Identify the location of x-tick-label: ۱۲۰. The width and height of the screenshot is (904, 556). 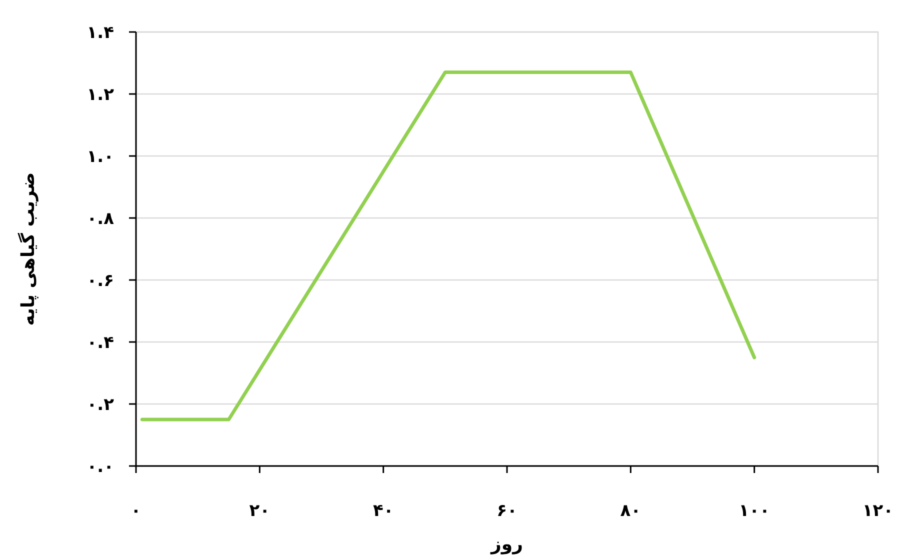
(878, 511).